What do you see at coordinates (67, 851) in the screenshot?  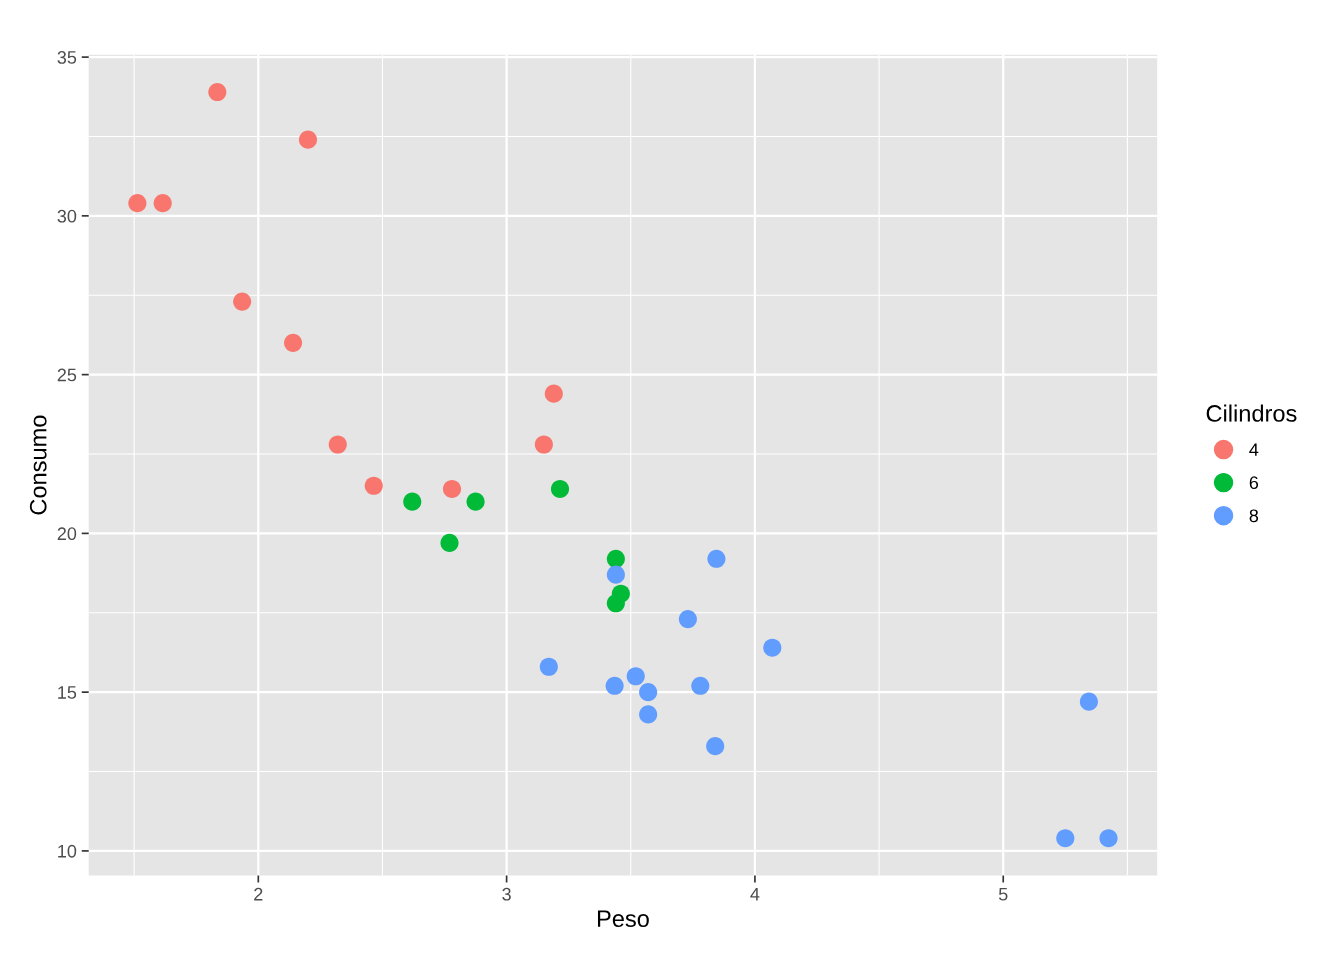 I see `y-tick-label: 10` at bounding box center [67, 851].